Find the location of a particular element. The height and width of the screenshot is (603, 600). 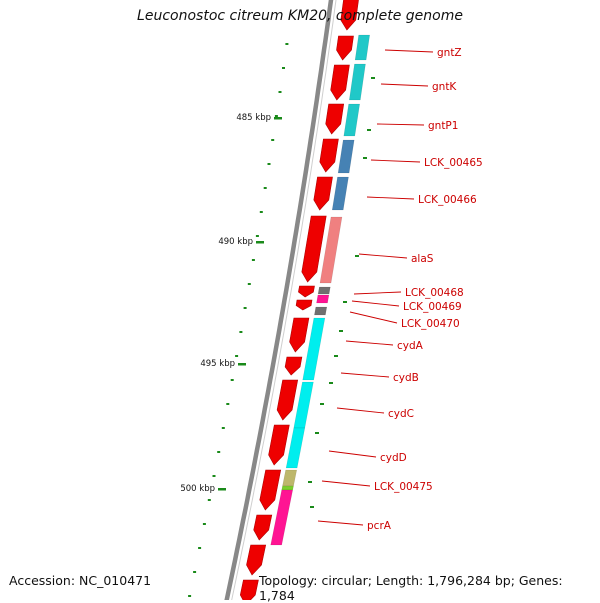

gene-label: LCK_00470 is located at coordinates (430, 324).